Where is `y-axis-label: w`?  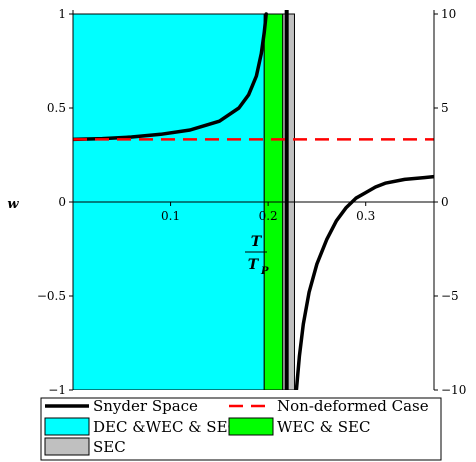
y-axis-label: w is located at coordinates (13, 204).